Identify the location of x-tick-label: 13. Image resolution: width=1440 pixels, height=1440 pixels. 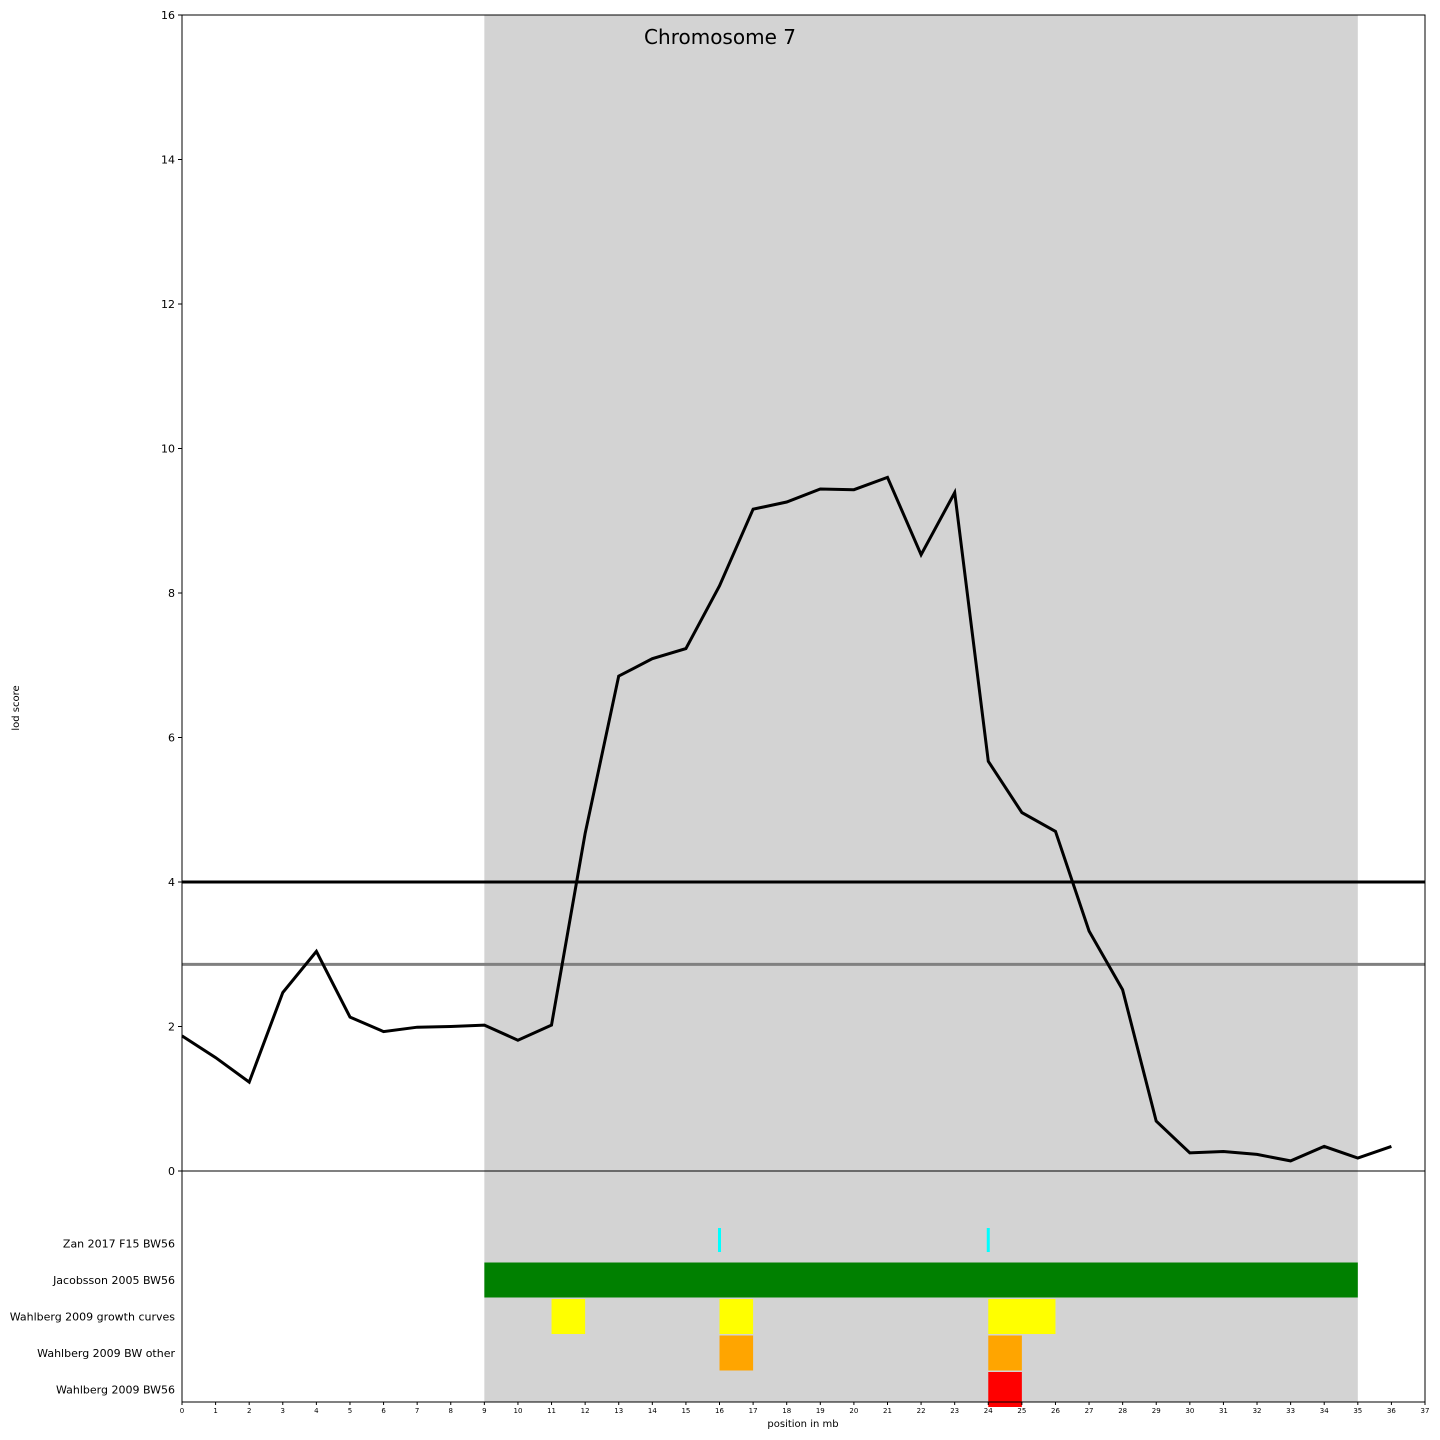
(618, 1411).